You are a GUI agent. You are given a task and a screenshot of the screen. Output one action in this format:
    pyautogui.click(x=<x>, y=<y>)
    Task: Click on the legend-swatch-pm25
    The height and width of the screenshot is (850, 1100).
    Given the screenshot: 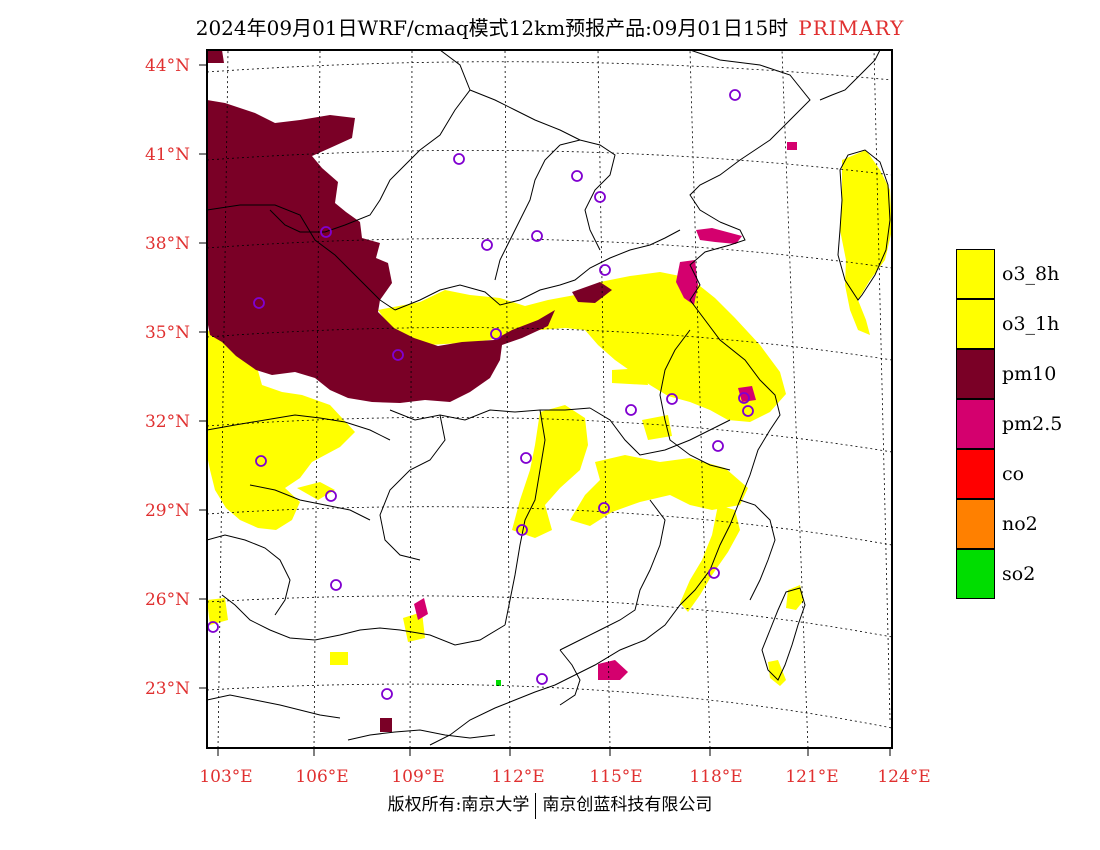 What is the action you would take?
    pyautogui.click(x=975, y=424)
    